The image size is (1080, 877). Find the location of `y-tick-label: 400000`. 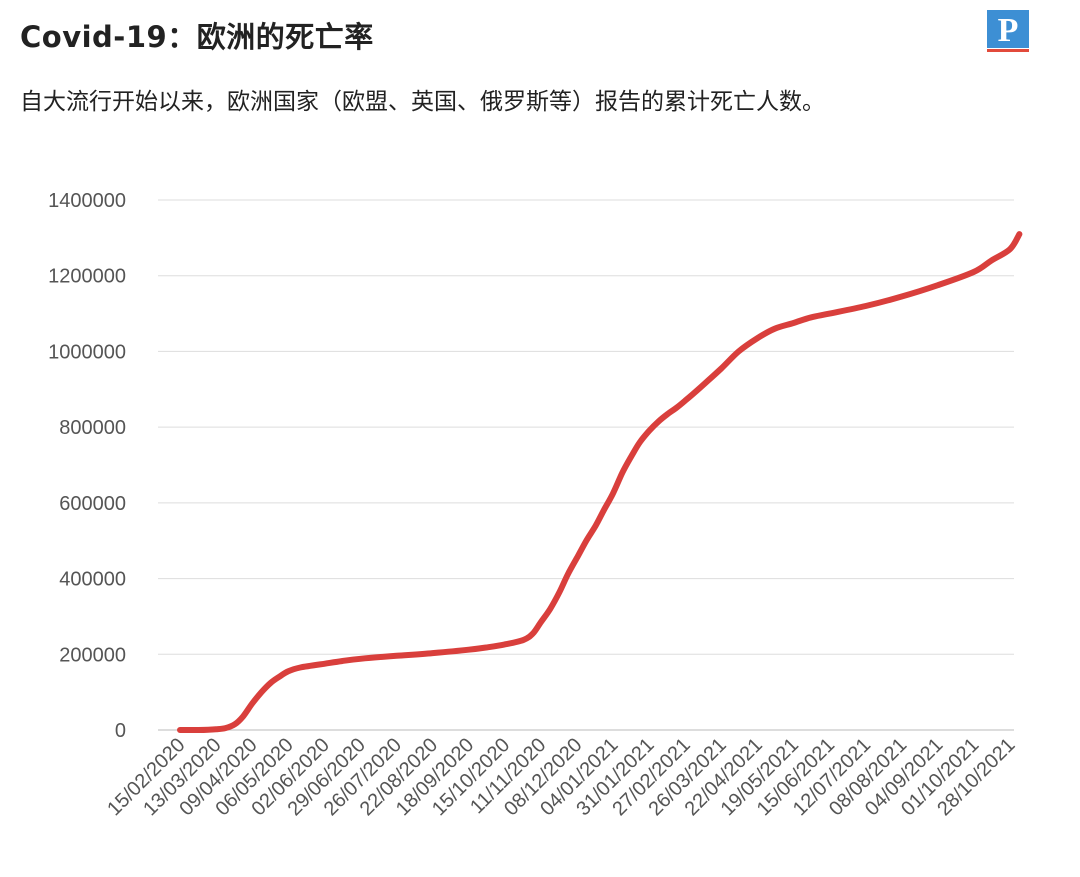

y-tick-label: 400000 is located at coordinates (92, 580).